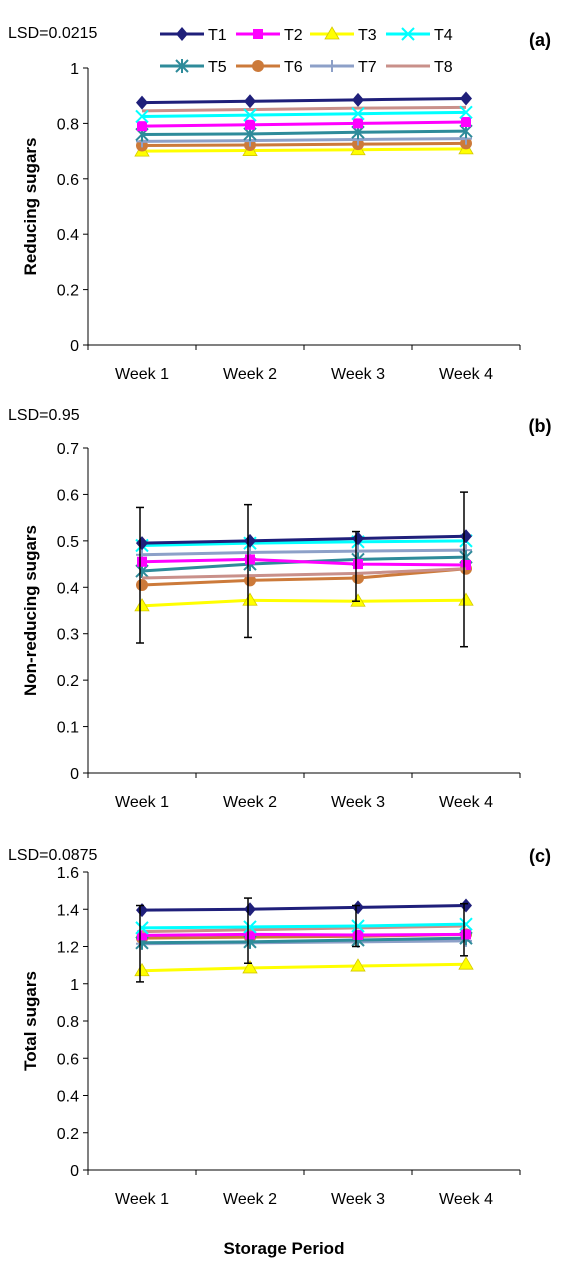 This screenshot has width=568, height=1272. I want to click on series-line-t2, so click(304, 124).